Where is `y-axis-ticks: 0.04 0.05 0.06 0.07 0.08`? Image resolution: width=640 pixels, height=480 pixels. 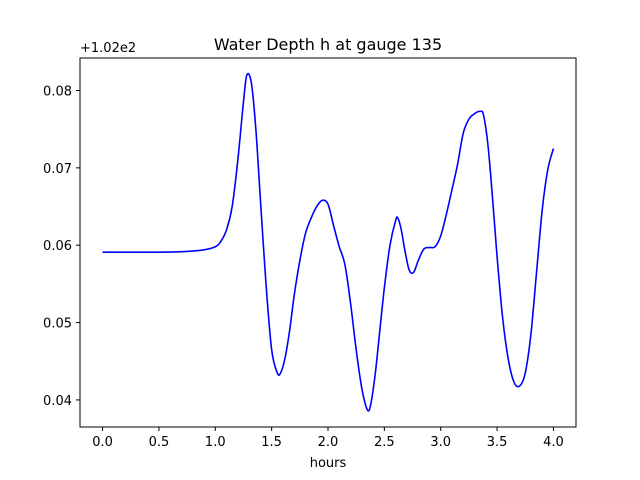 y-axis-ticks: 0.04 0.05 0.06 0.07 0.08 is located at coordinates (61, 246).